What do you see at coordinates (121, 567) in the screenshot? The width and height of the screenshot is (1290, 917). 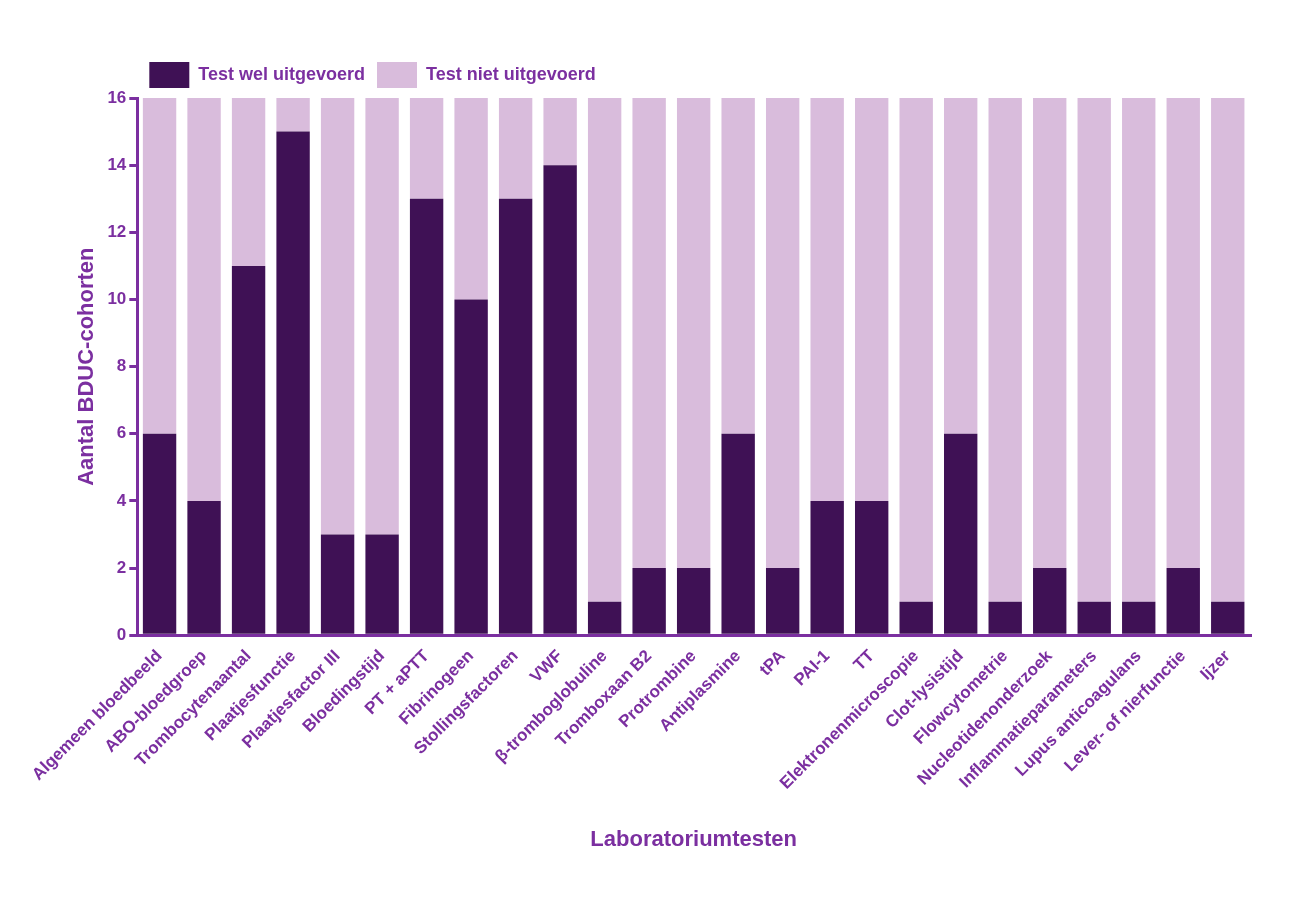 I see `y-tick-label: 2` at bounding box center [121, 567].